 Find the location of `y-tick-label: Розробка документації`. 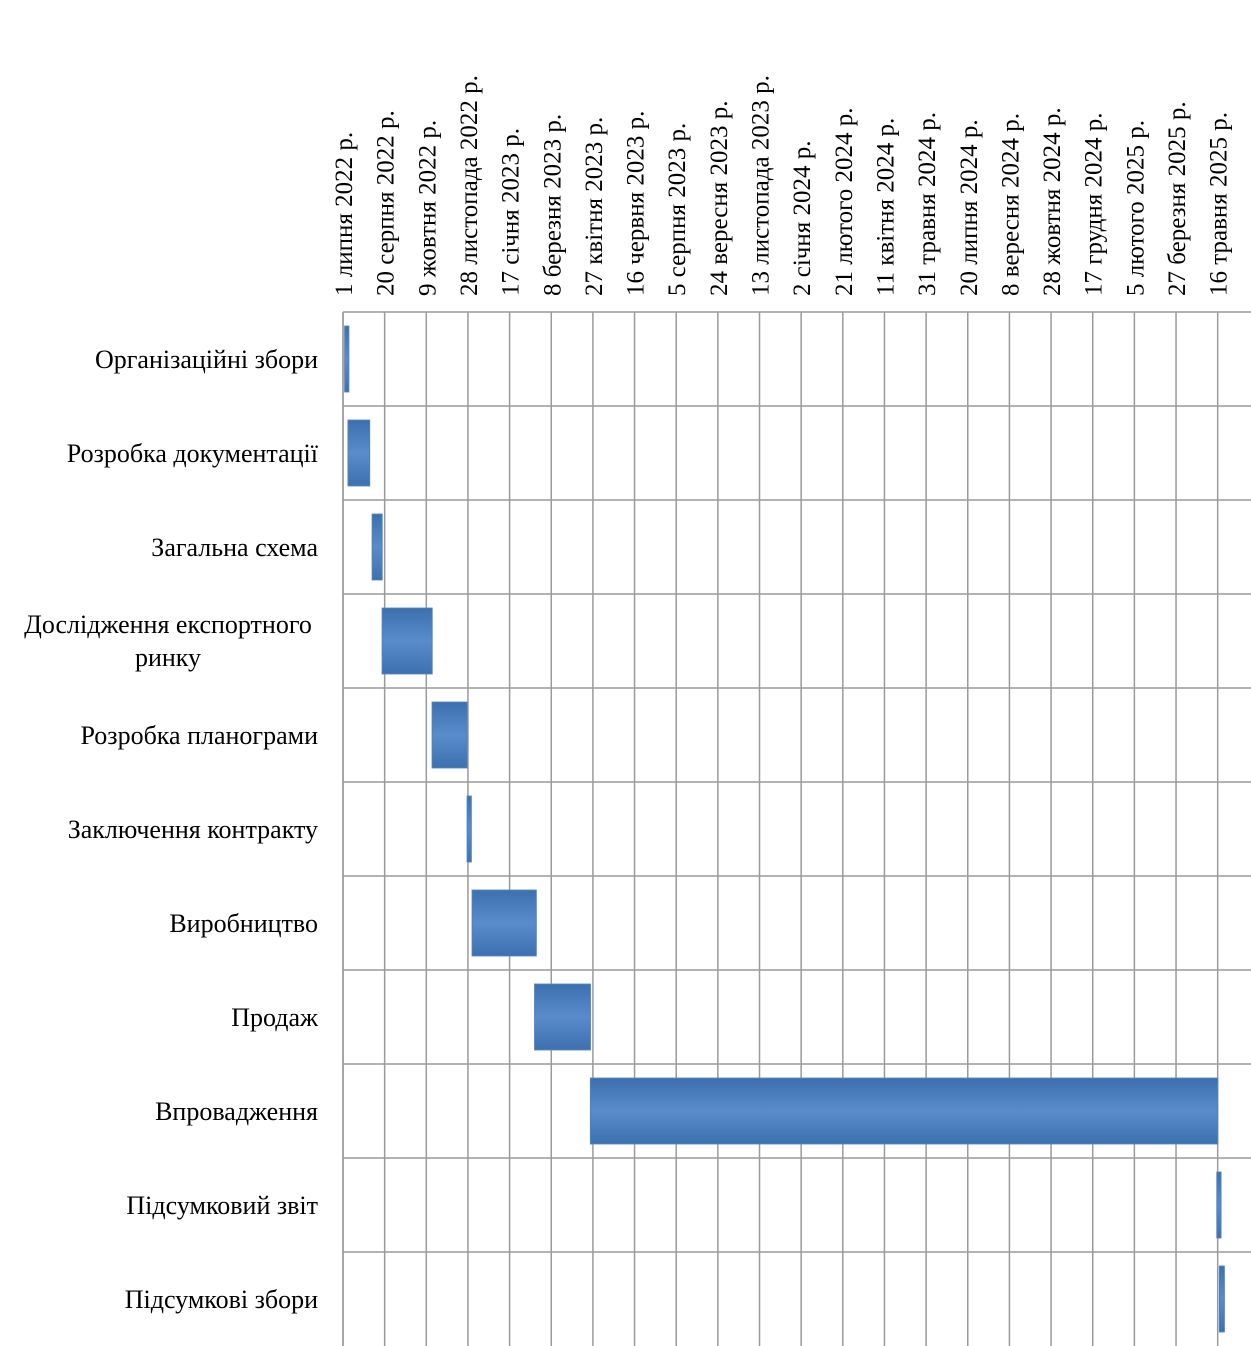

y-tick-label: Розробка документації is located at coordinates (192, 453).